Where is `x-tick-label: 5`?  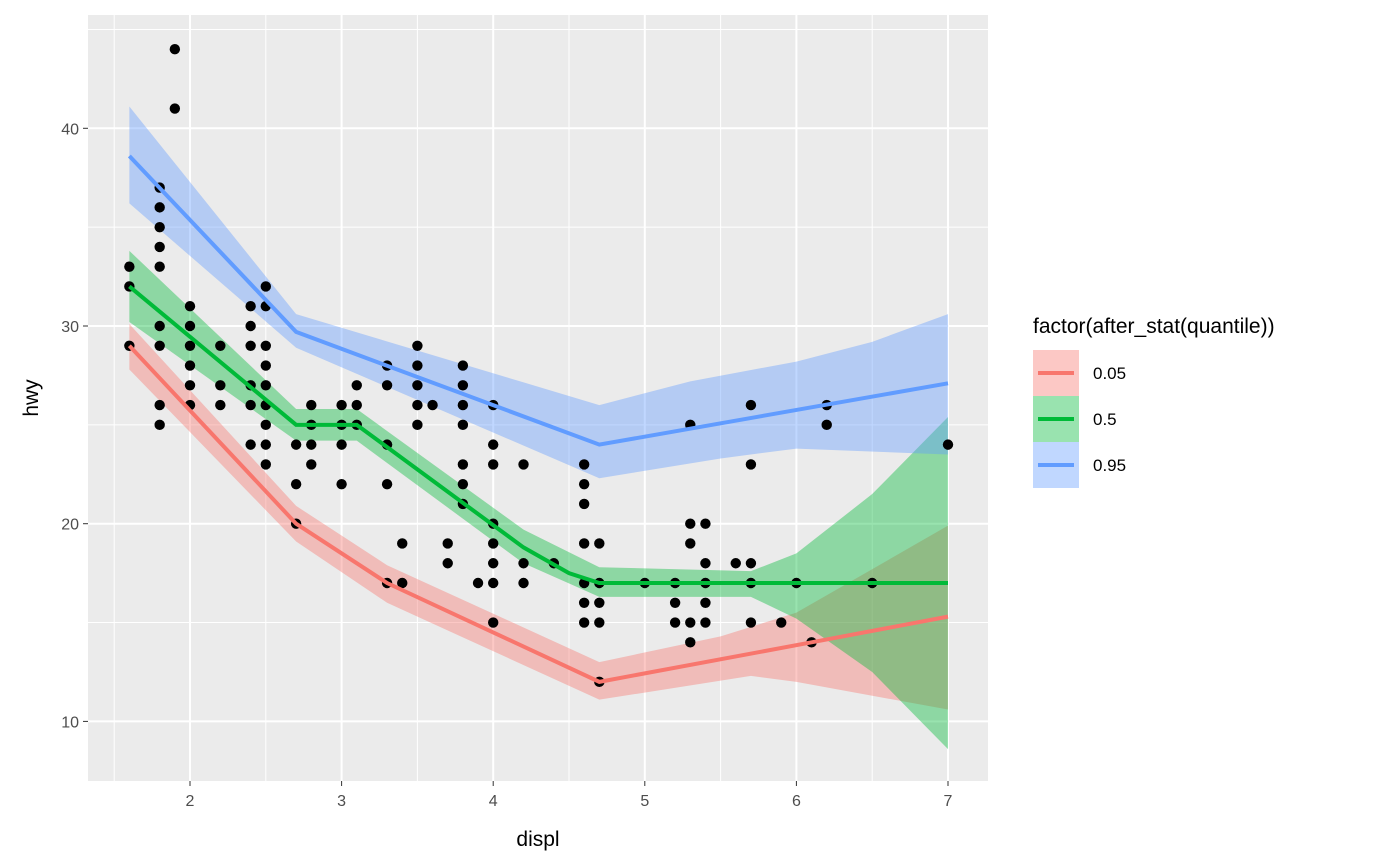 x-tick-label: 5 is located at coordinates (644, 801).